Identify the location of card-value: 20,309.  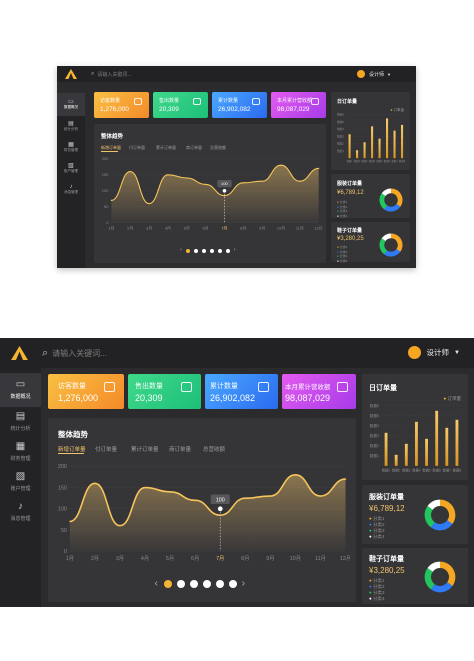
(169, 109).